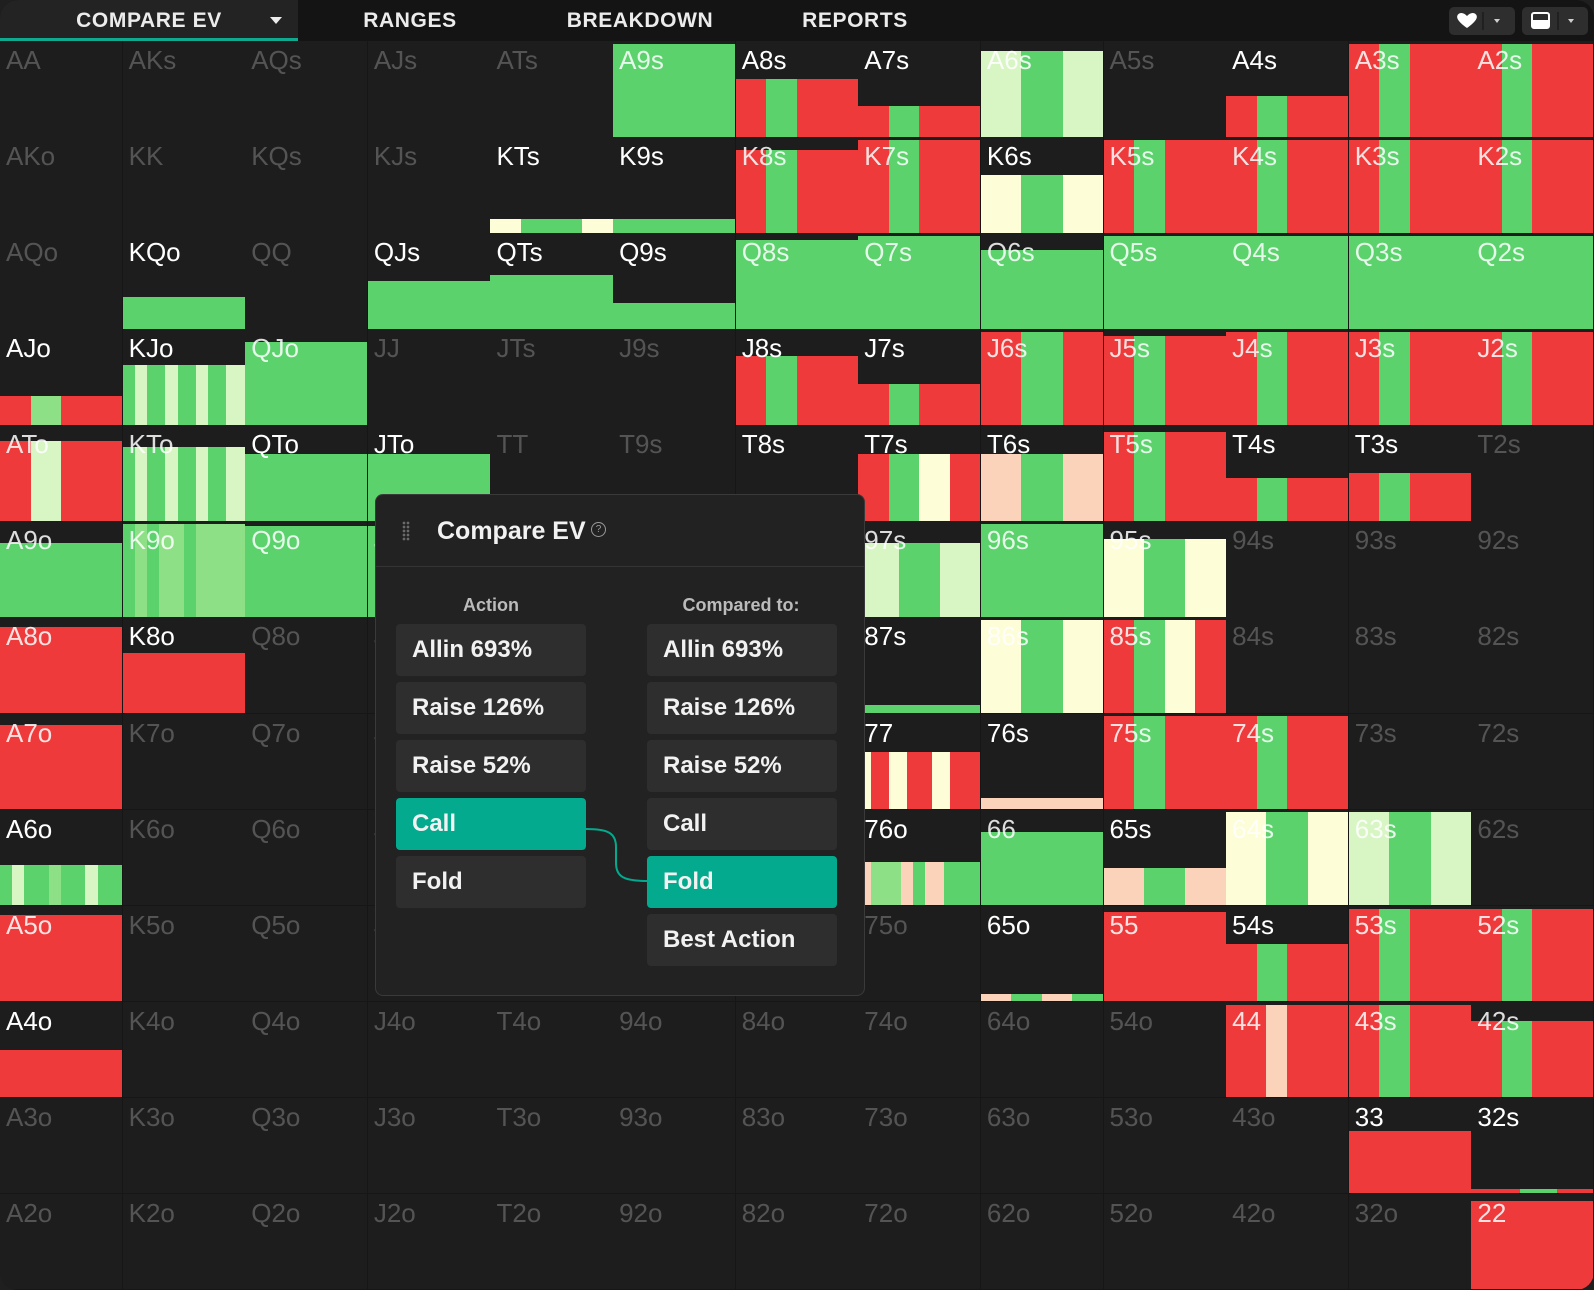  What do you see at coordinates (1410, 1050) in the screenshot?
I see `hand-cell: 43s` at bounding box center [1410, 1050].